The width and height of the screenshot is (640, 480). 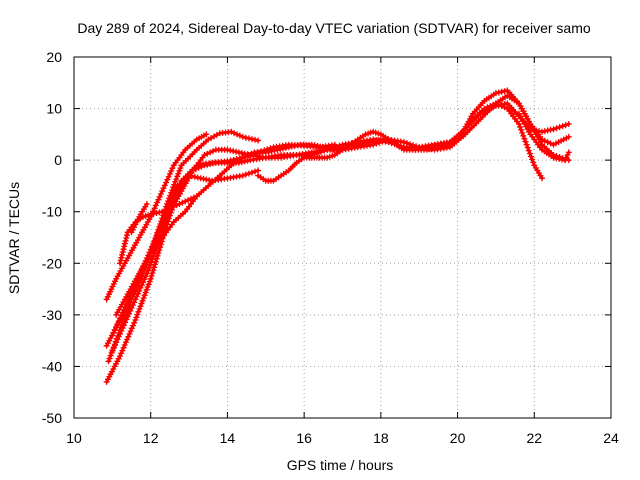 I want to click on y-axis-label: SDTVAR / TECUs, so click(x=14, y=238).